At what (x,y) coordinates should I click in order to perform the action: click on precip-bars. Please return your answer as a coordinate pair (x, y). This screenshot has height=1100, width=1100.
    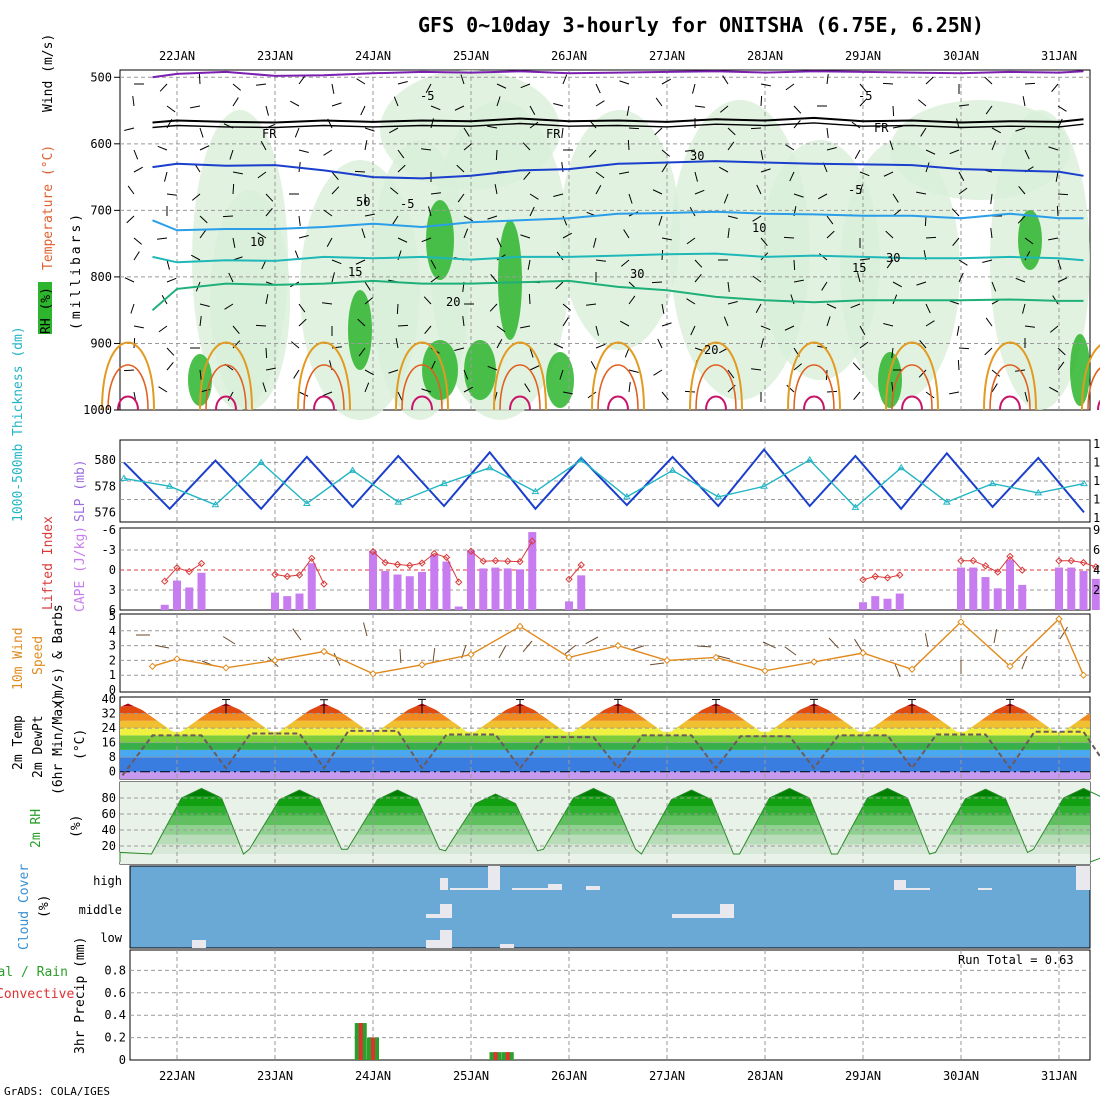
    Looking at the image, I should click on (434, 1041).